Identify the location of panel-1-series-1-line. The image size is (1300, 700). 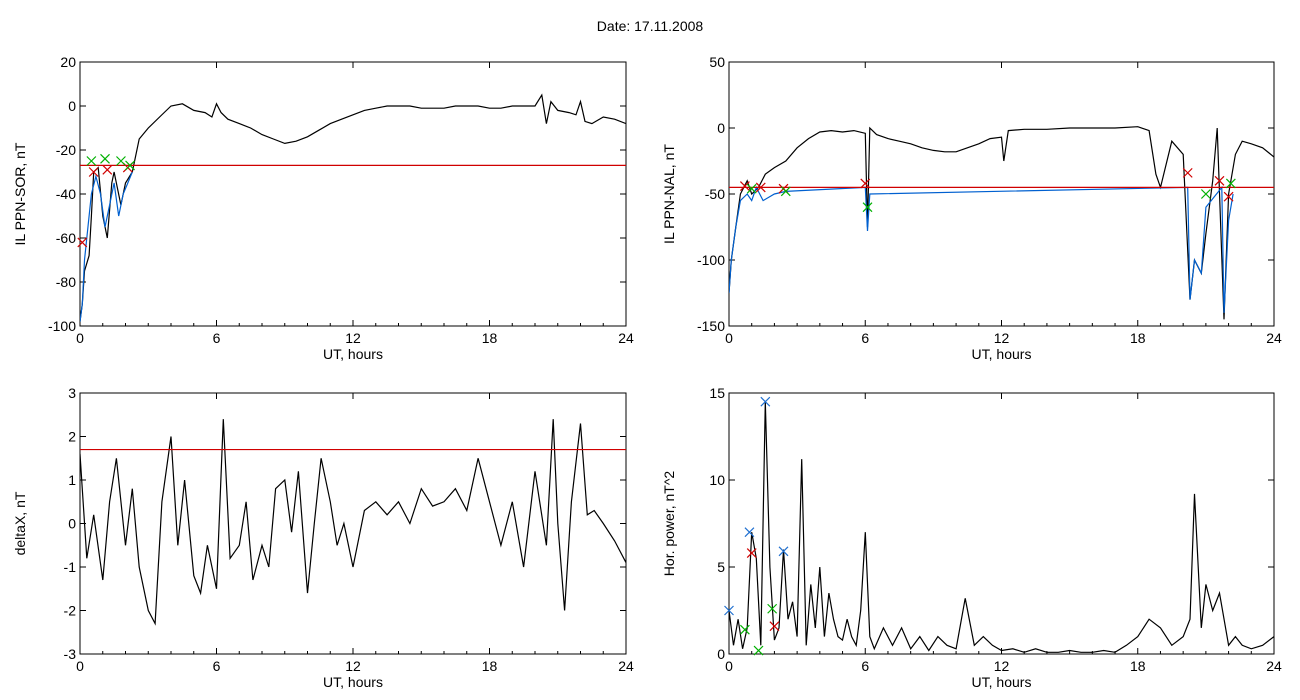
(353, 207).